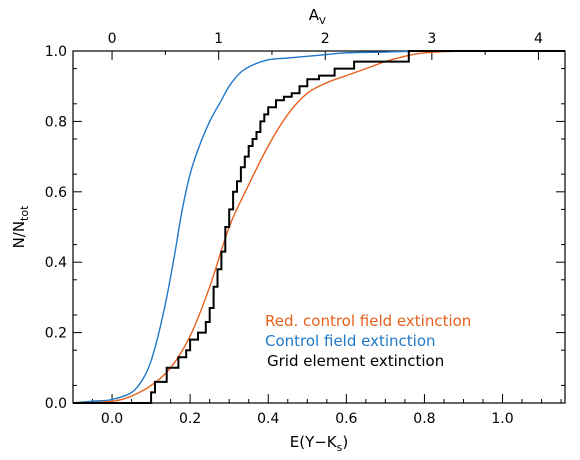  Describe the element at coordinates (502, 419) in the screenshot. I see `x-tick-label: 1.0` at that location.